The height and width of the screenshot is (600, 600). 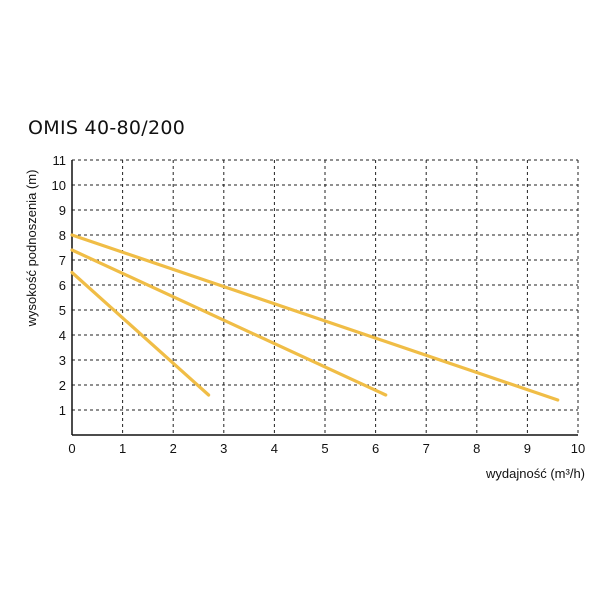 I want to click on x-tick-label: 6, so click(x=375, y=448).